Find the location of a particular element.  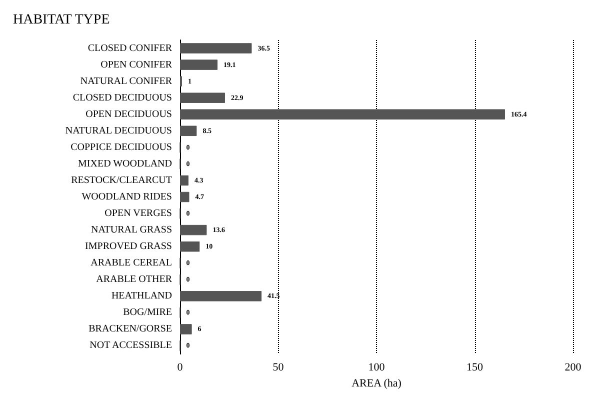

x-tick-label: 0 is located at coordinates (180, 368).